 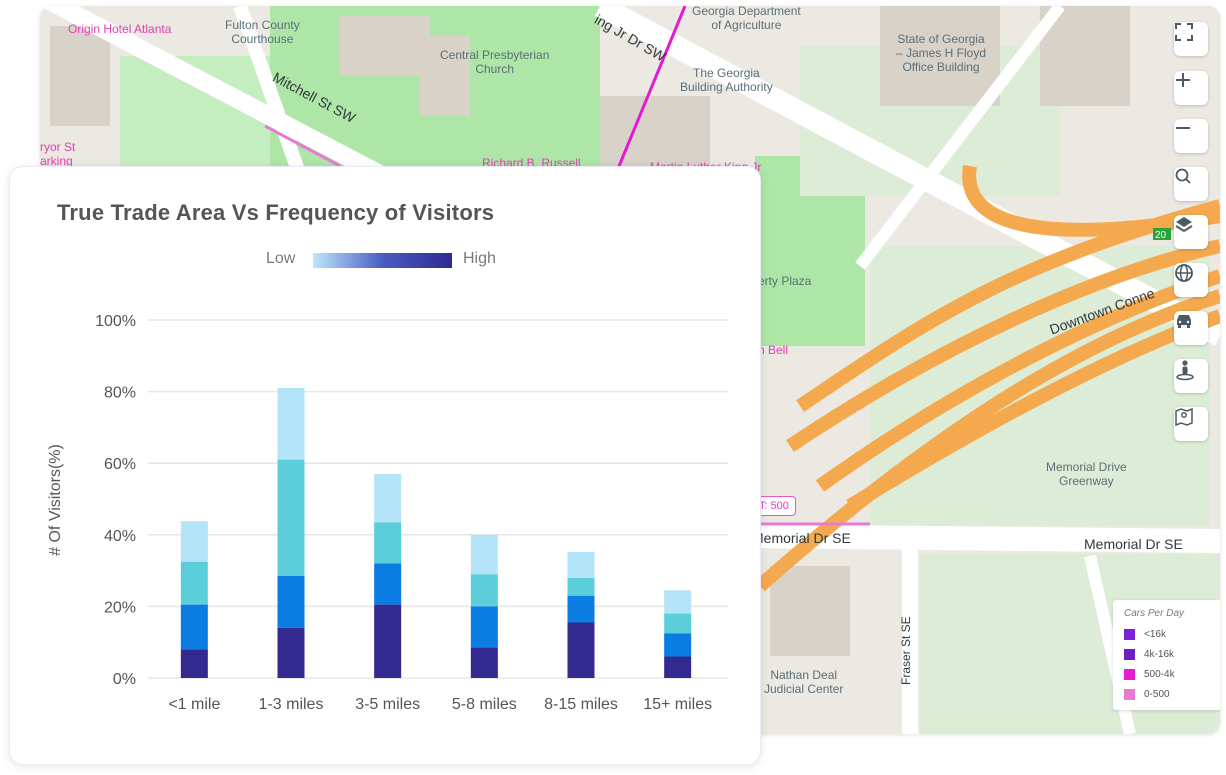 What do you see at coordinates (1161, 235) in the screenshot?
I see `road-badge: 20` at bounding box center [1161, 235].